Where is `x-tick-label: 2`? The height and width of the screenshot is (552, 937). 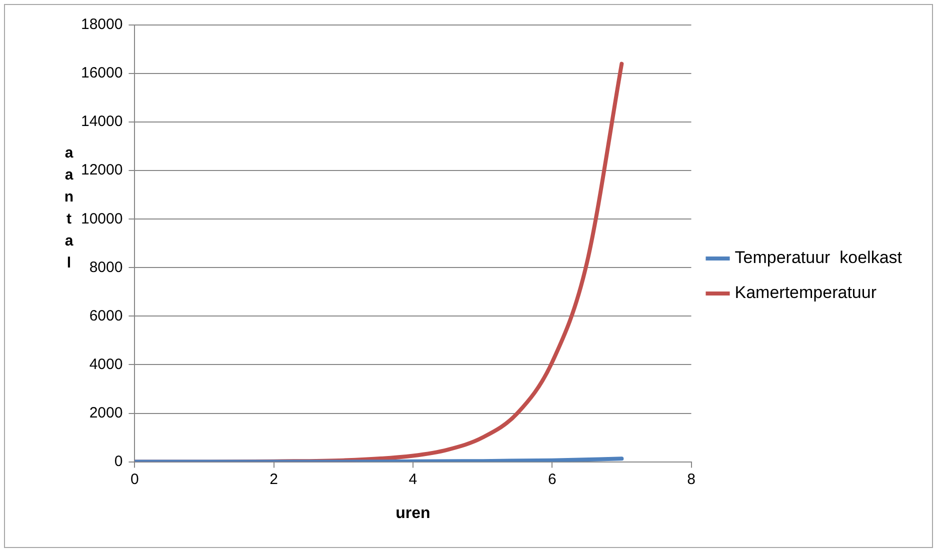
x-tick-label: 2 is located at coordinates (274, 479).